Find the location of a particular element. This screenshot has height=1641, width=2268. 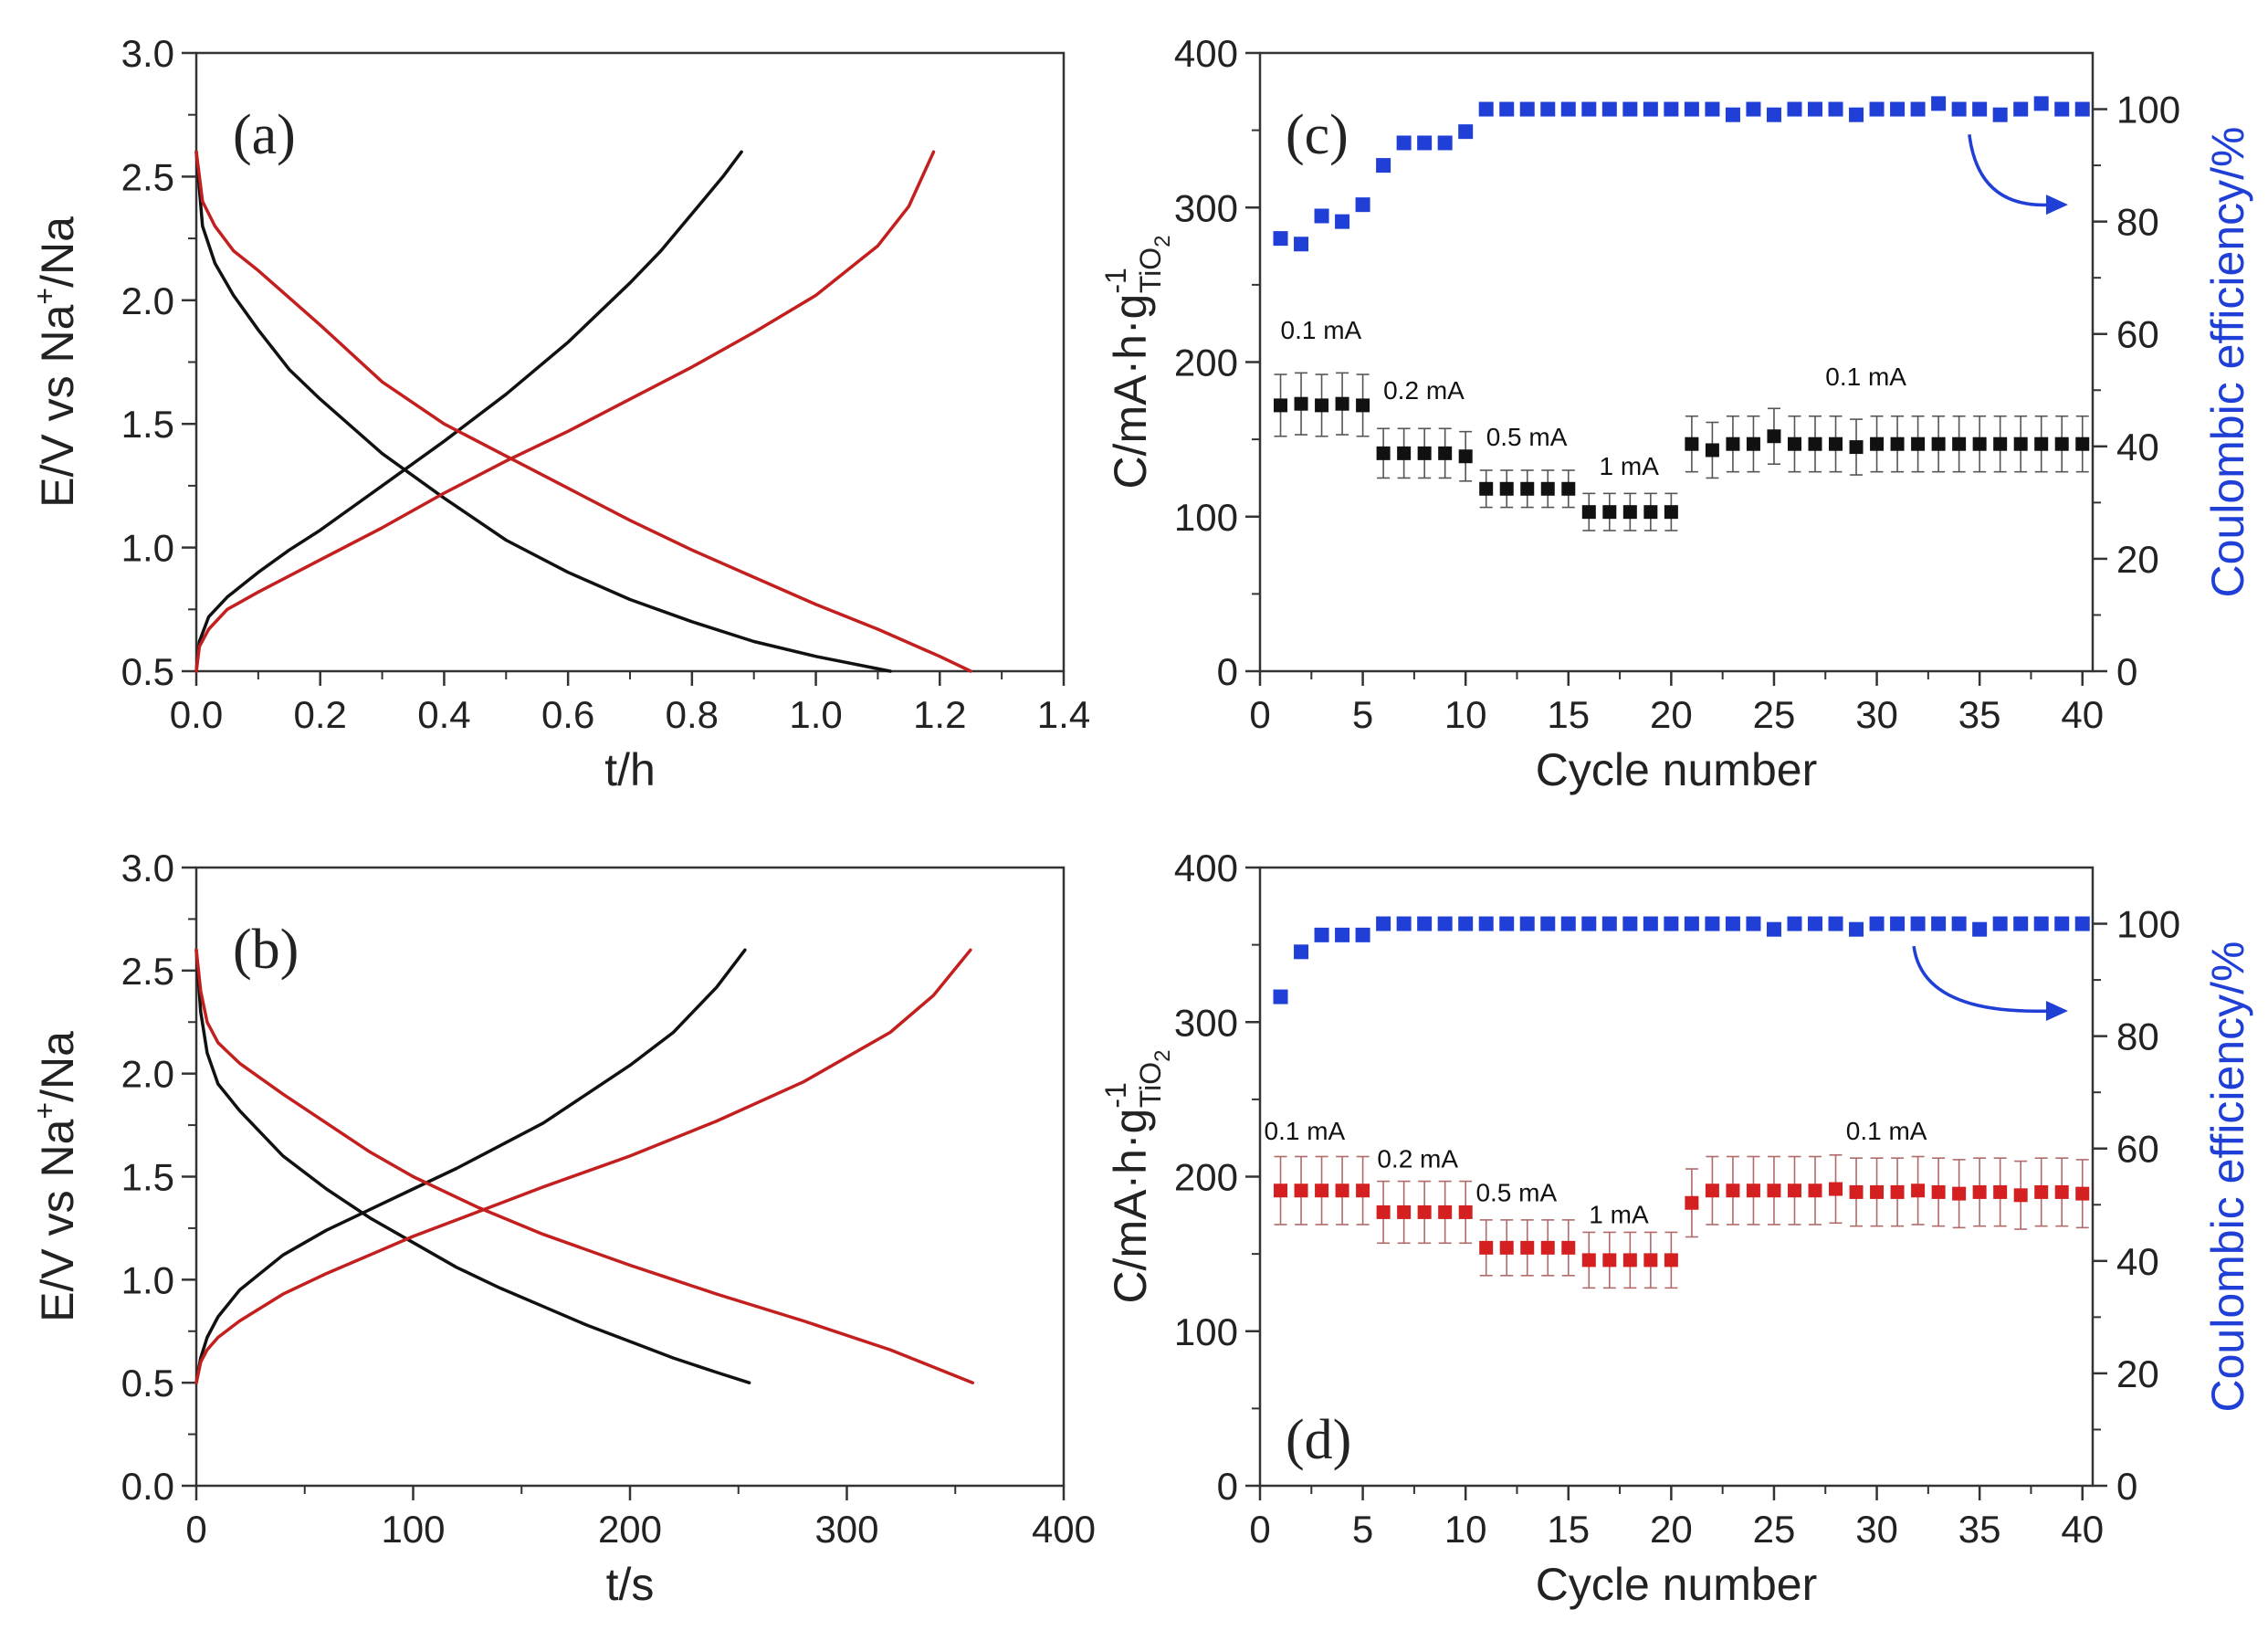

x-tick-label: 30 is located at coordinates (1876, 1529).